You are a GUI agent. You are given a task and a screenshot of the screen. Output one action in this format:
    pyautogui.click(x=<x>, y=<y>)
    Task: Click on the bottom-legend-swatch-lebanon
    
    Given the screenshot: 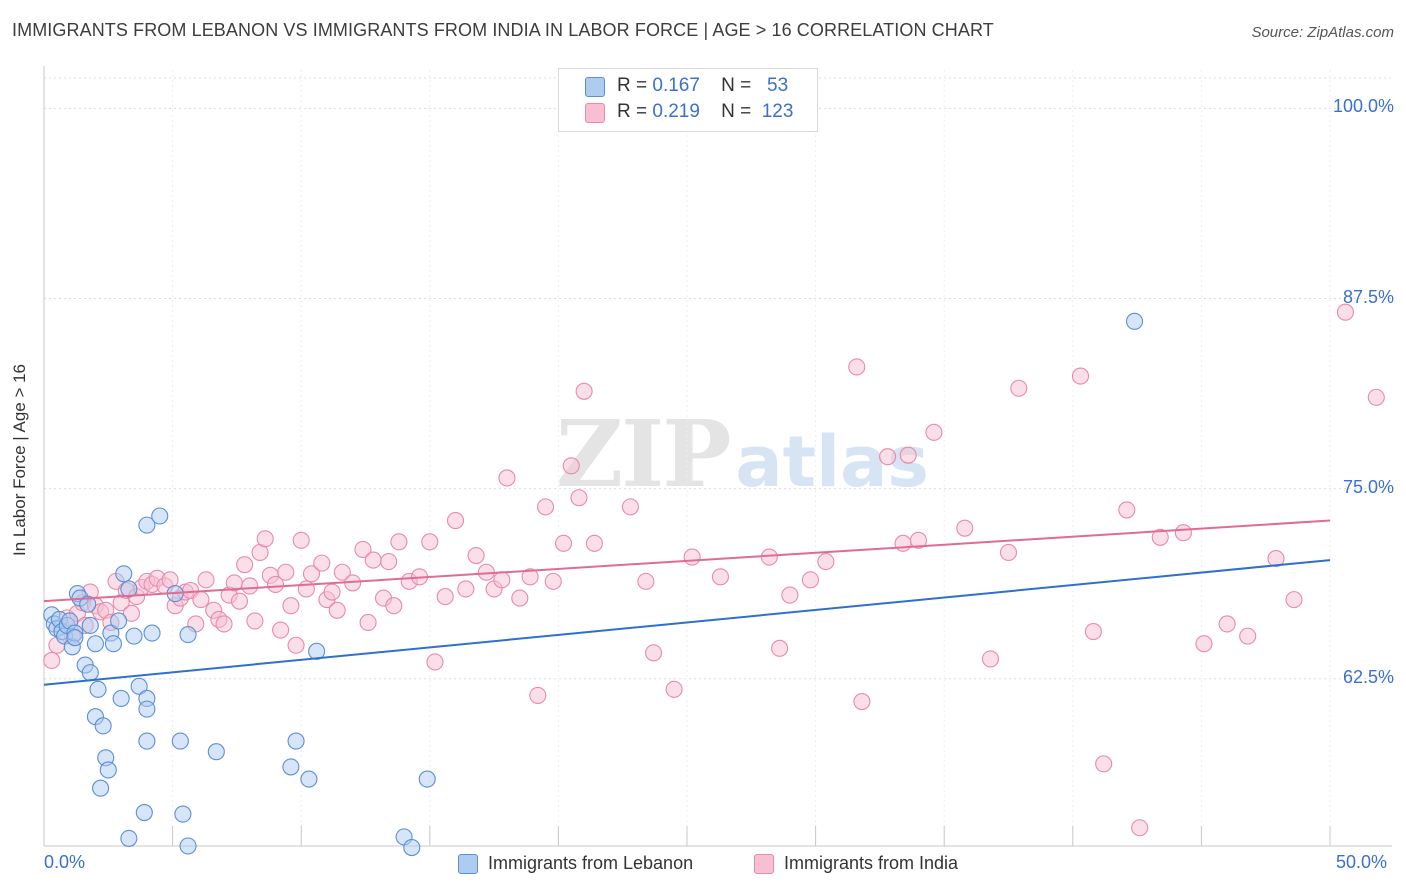 What is the action you would take?
    pyautogui.click(x=468, y=864)
    